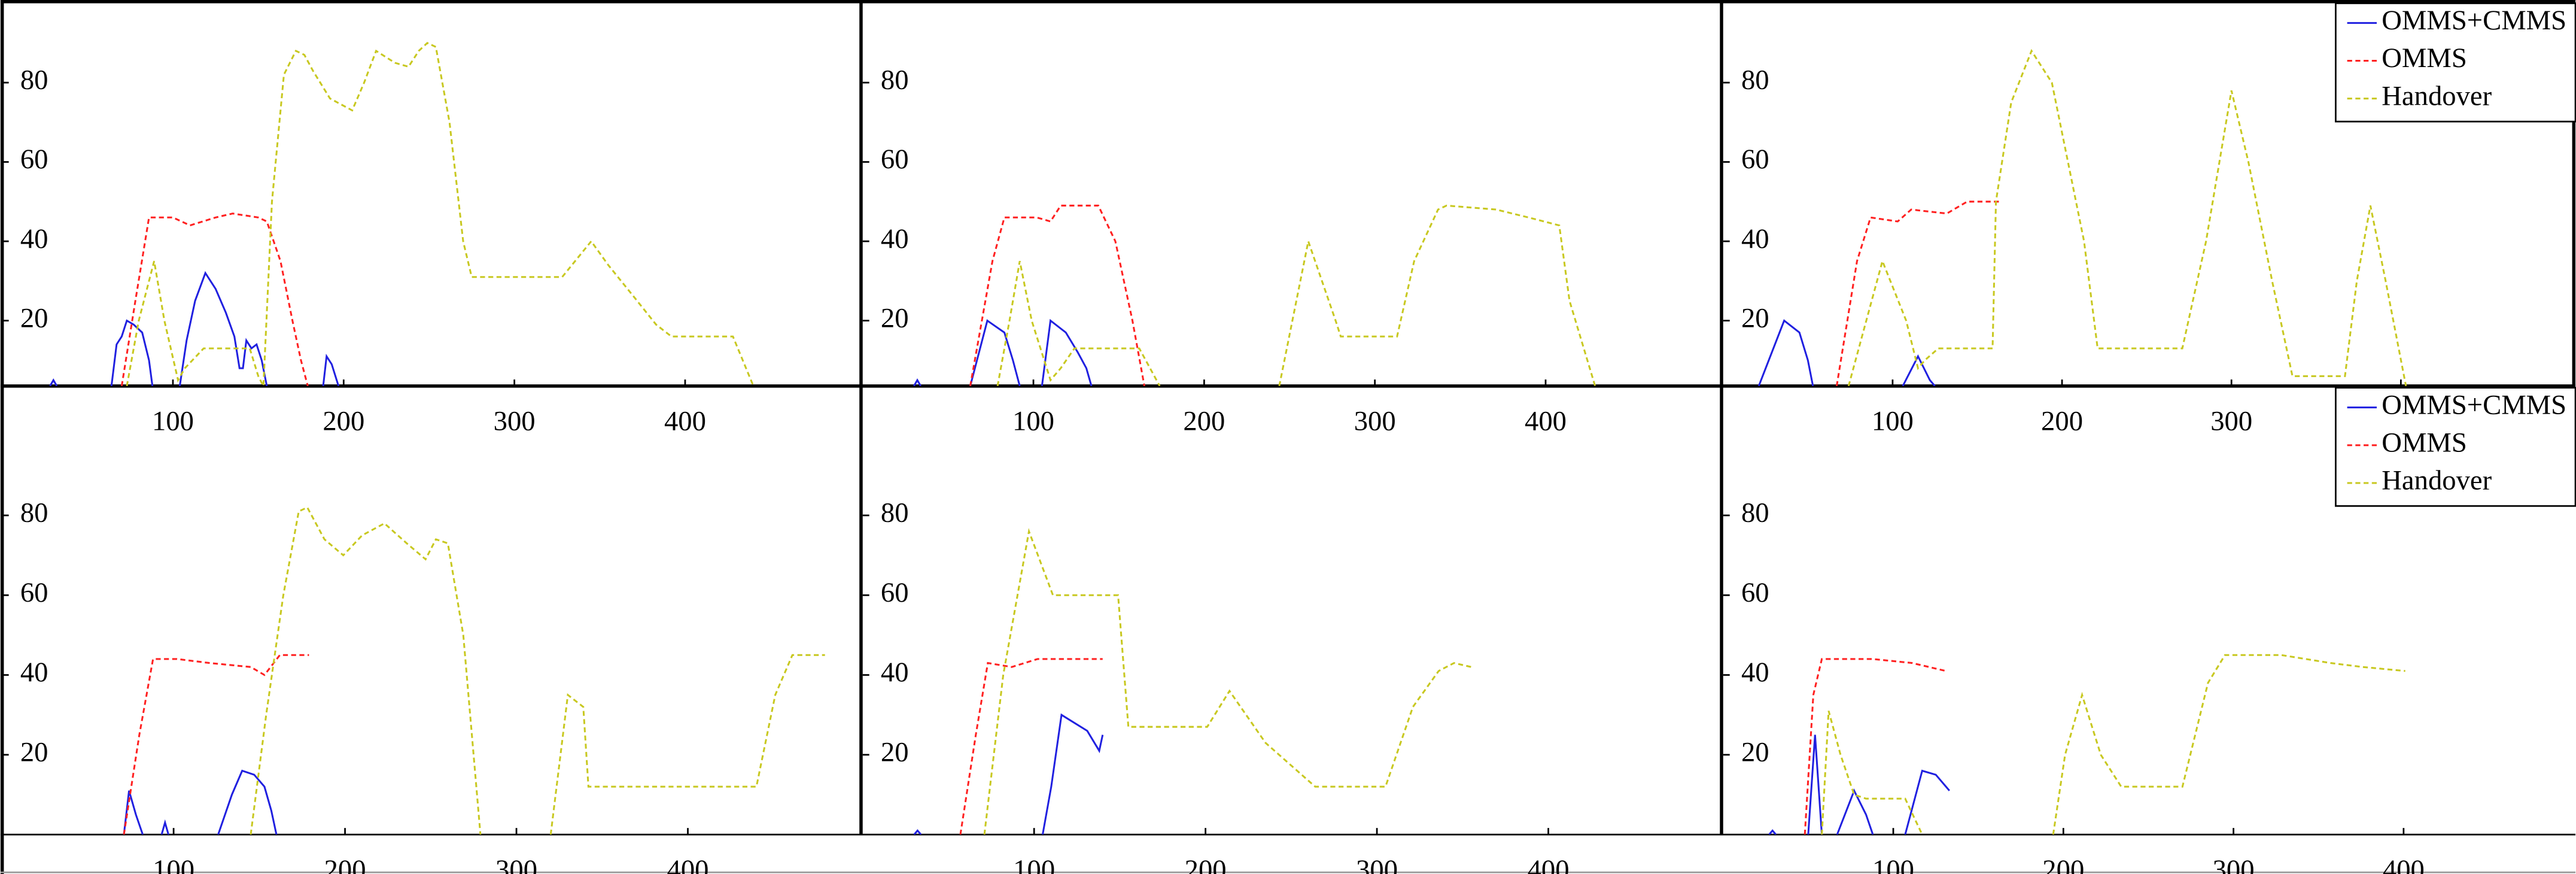  I want to click on legend-box, so click(2456, 447).